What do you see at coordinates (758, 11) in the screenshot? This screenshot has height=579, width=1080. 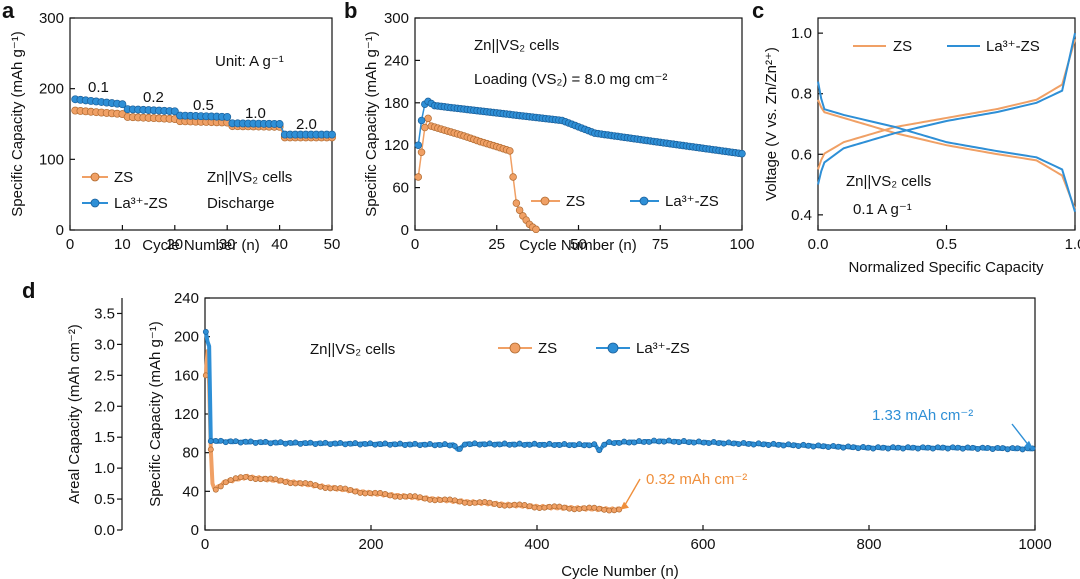 I see `panel-label-c: c` at bounding box center [758, 11].